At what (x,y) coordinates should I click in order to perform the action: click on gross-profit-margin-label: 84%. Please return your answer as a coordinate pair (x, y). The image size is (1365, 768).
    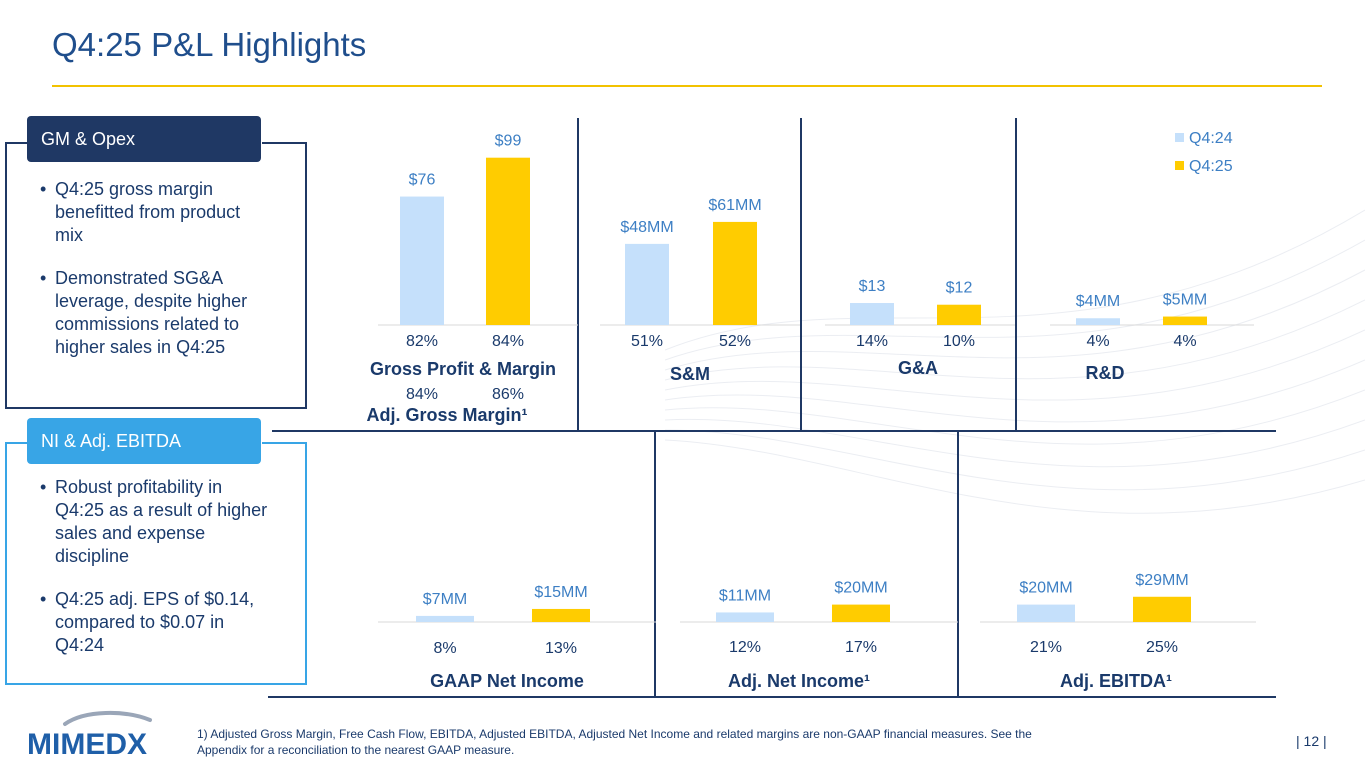
    Looking at the image, I should click on (508, 341).